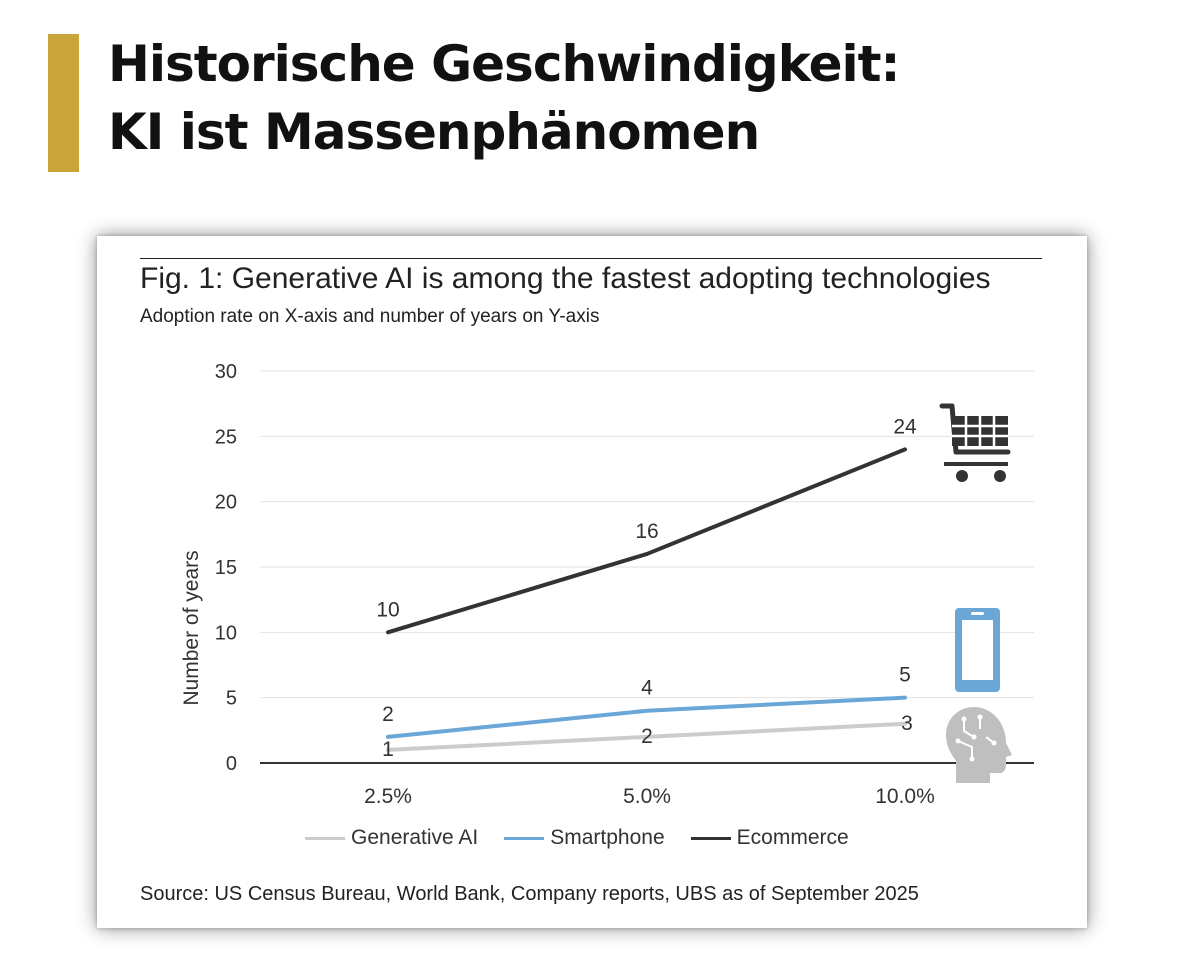 This screenshot has height=964, width=1186. Describe the element at coordinates (975, 442) in the screenshot. I see `shopping-cart-icon` at that location.